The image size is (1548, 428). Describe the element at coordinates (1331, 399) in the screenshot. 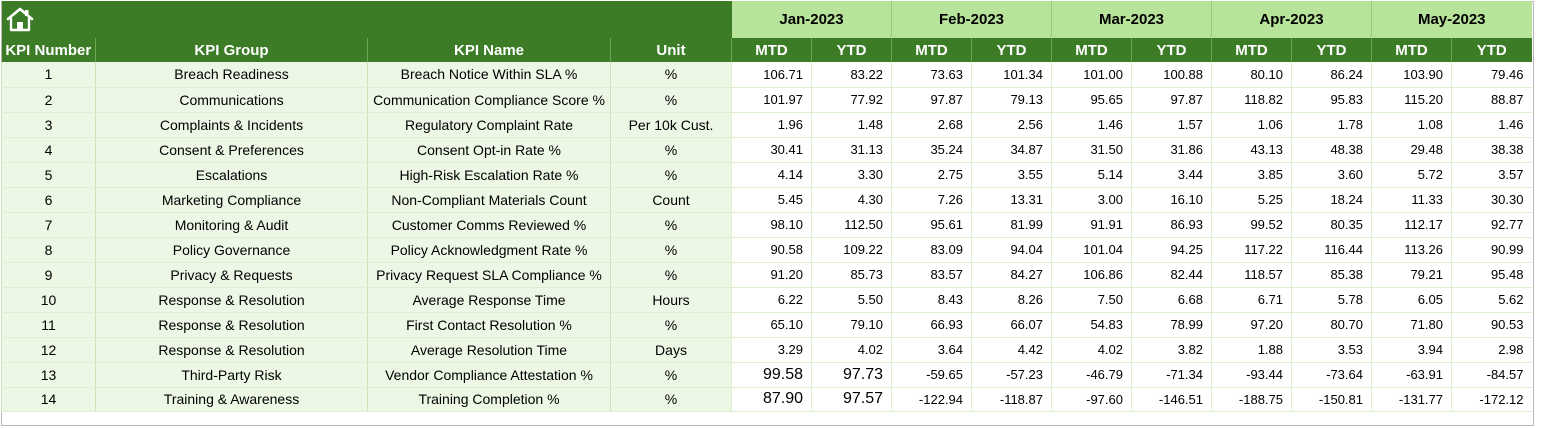

I see `ytd-cell: -150.81` at that location.